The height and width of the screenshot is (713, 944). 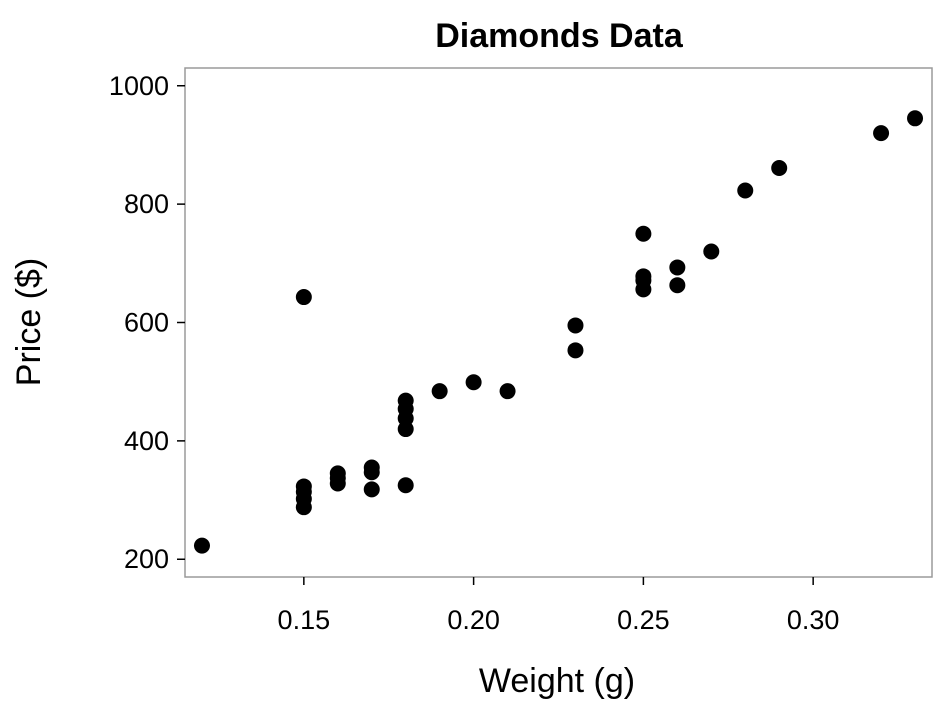 What do you see at coordinates (146, 441) in the screenshot?
I see `y-tick-label: 400` at bounding box center [146, 441].